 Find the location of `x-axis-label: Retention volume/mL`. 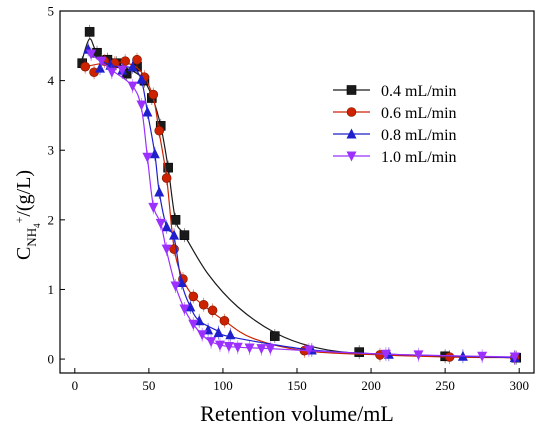

x-axis-label: Retention volume/mL is located at coordinates (297, 413).